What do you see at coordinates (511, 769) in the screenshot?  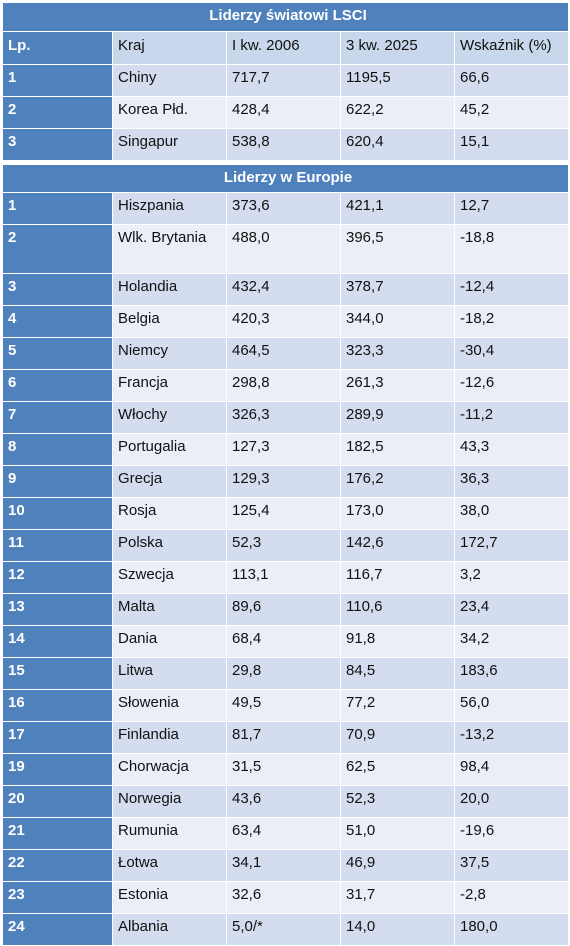 I see `cell-index: 98,4` at bounding box center [511, 769].